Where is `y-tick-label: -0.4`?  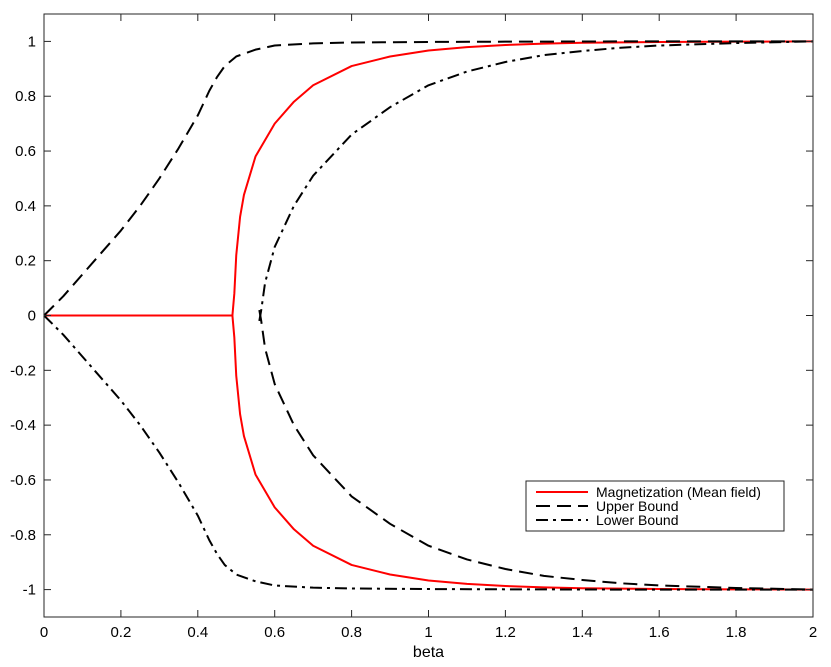 y-tick-label: -0.4 is located at coordinates (23, 425).